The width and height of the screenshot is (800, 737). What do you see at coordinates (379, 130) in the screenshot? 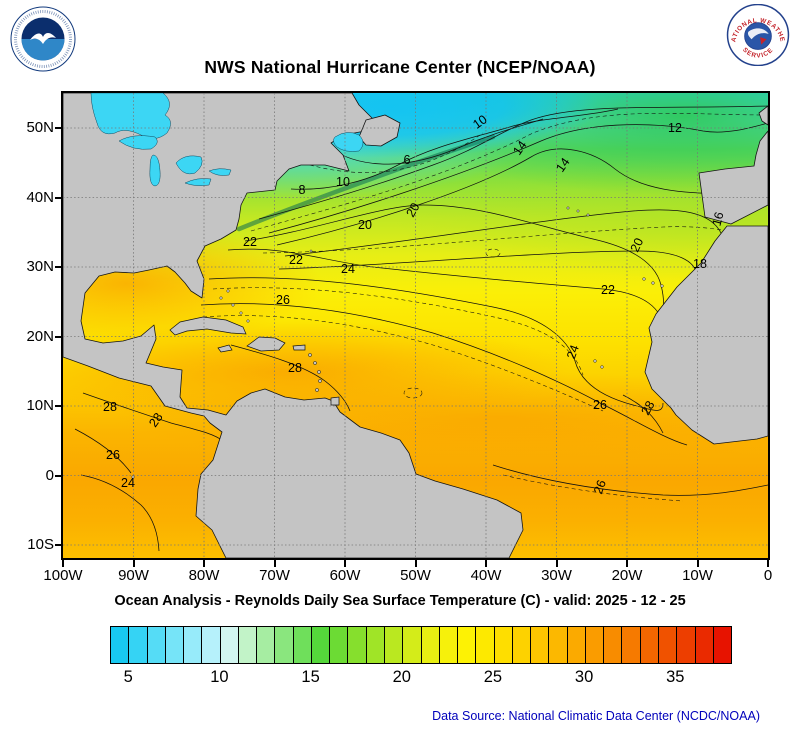
I see `newfoundland-island` at bounding box center [379, 130].